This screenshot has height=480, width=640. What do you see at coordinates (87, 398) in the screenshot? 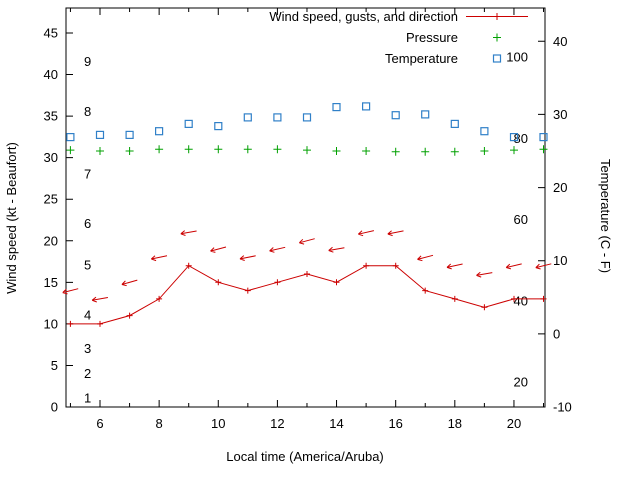
I see `beaufort-scale-label: 1` at bounding box center [87, 398].